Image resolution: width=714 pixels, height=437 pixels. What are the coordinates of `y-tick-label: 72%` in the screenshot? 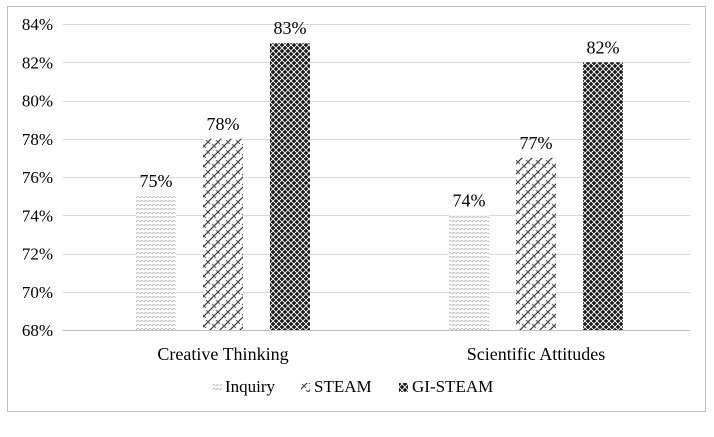 It's located at (37, 254).